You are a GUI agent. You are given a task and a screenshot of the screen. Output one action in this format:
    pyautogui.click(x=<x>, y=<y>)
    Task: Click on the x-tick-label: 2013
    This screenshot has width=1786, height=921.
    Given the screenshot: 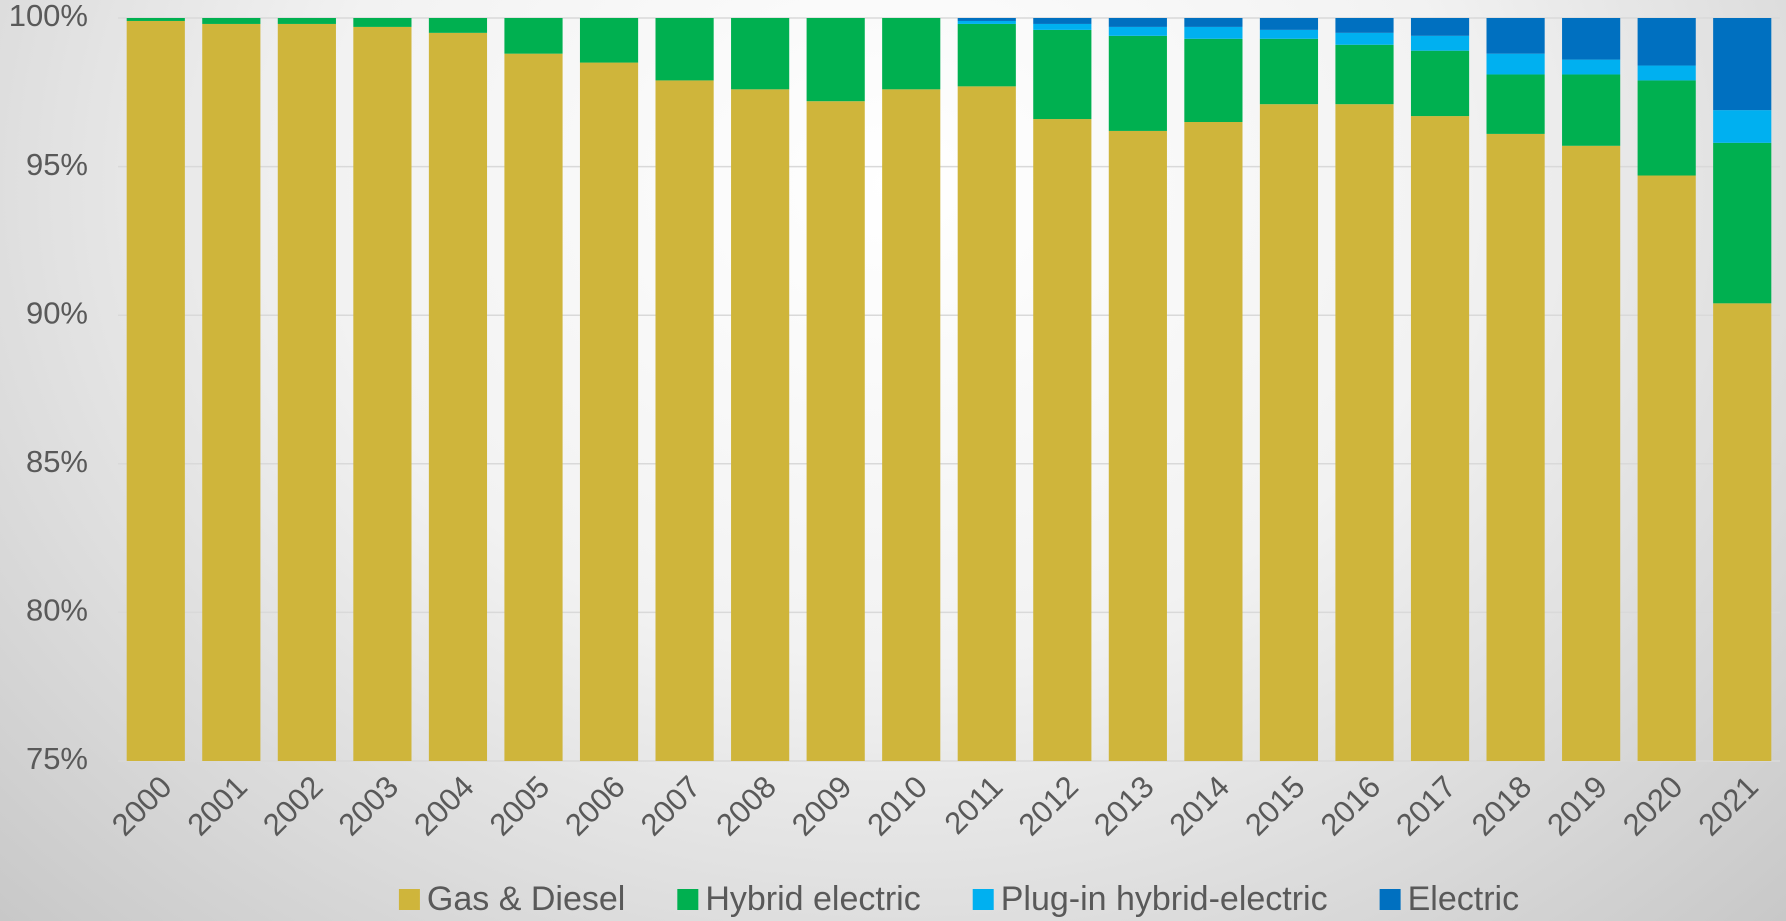 What is the action you would take?
    pyautogui.click(x=1124, y=806)
    